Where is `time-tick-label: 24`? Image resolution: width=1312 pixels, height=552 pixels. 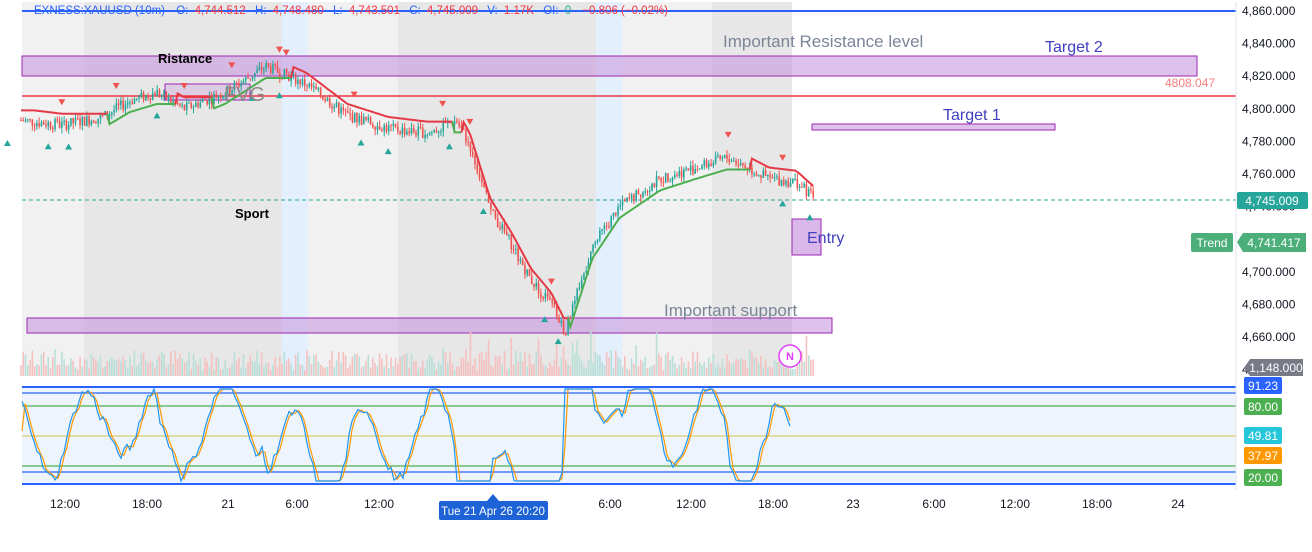
time-tick-label: 24 is located at coordinates (1178, 504).